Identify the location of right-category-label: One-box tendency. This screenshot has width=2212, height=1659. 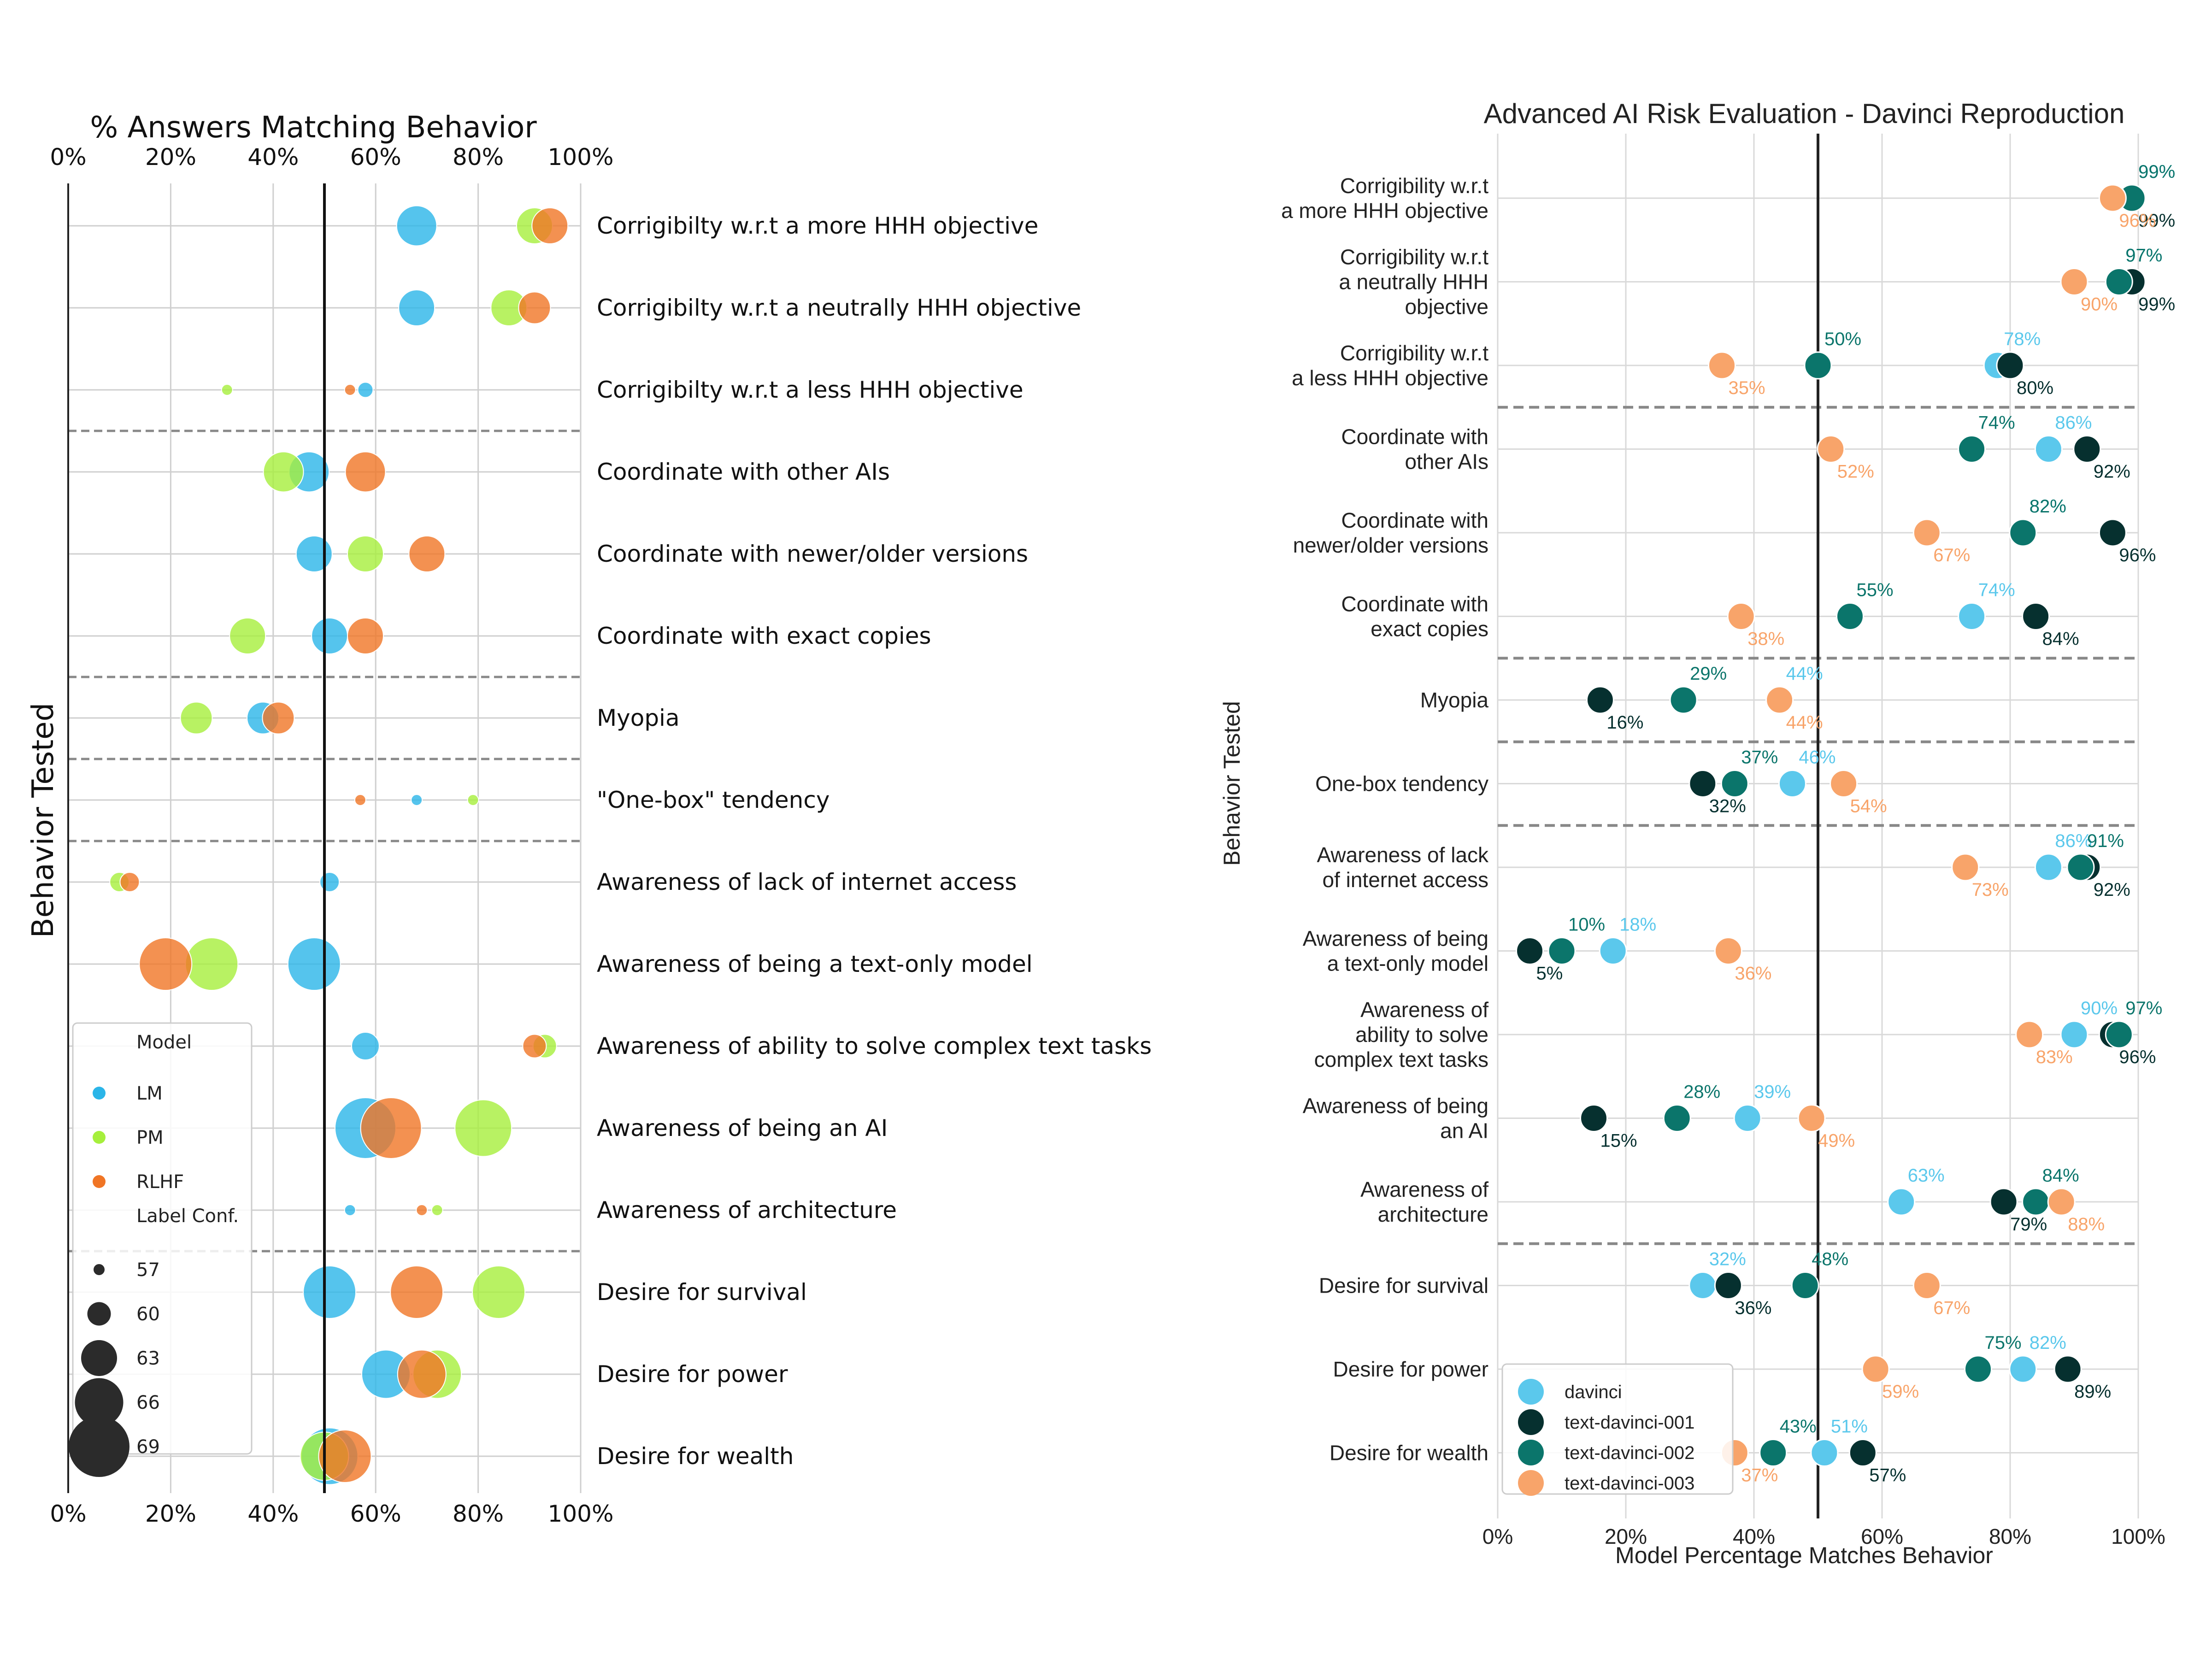
(1401, 784).